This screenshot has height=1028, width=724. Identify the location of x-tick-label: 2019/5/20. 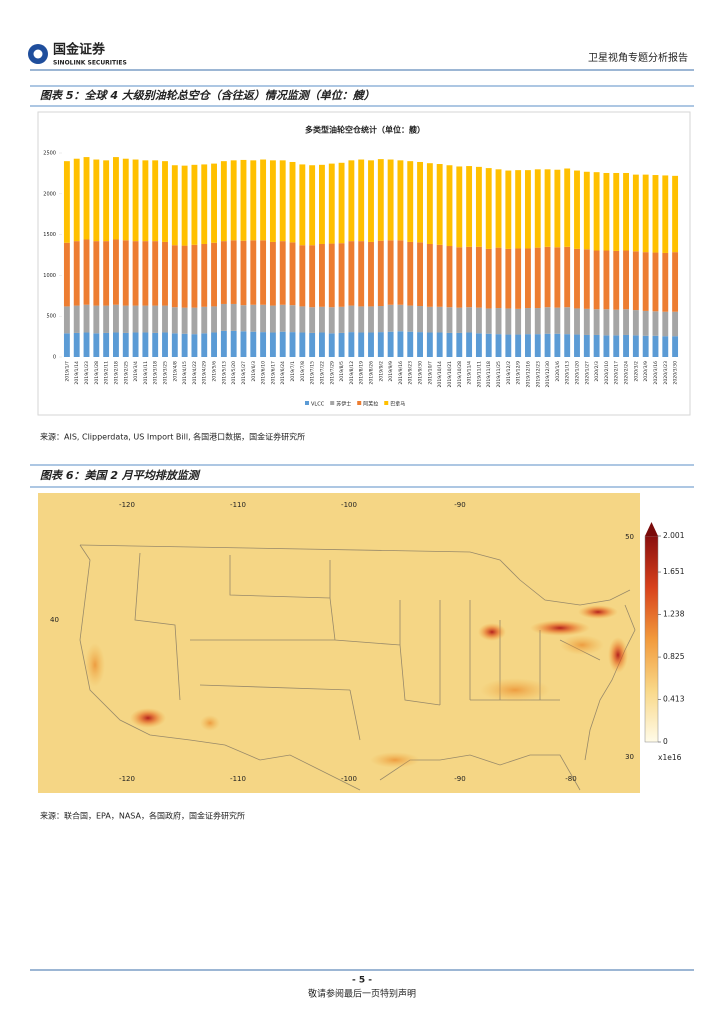
(234, 373).